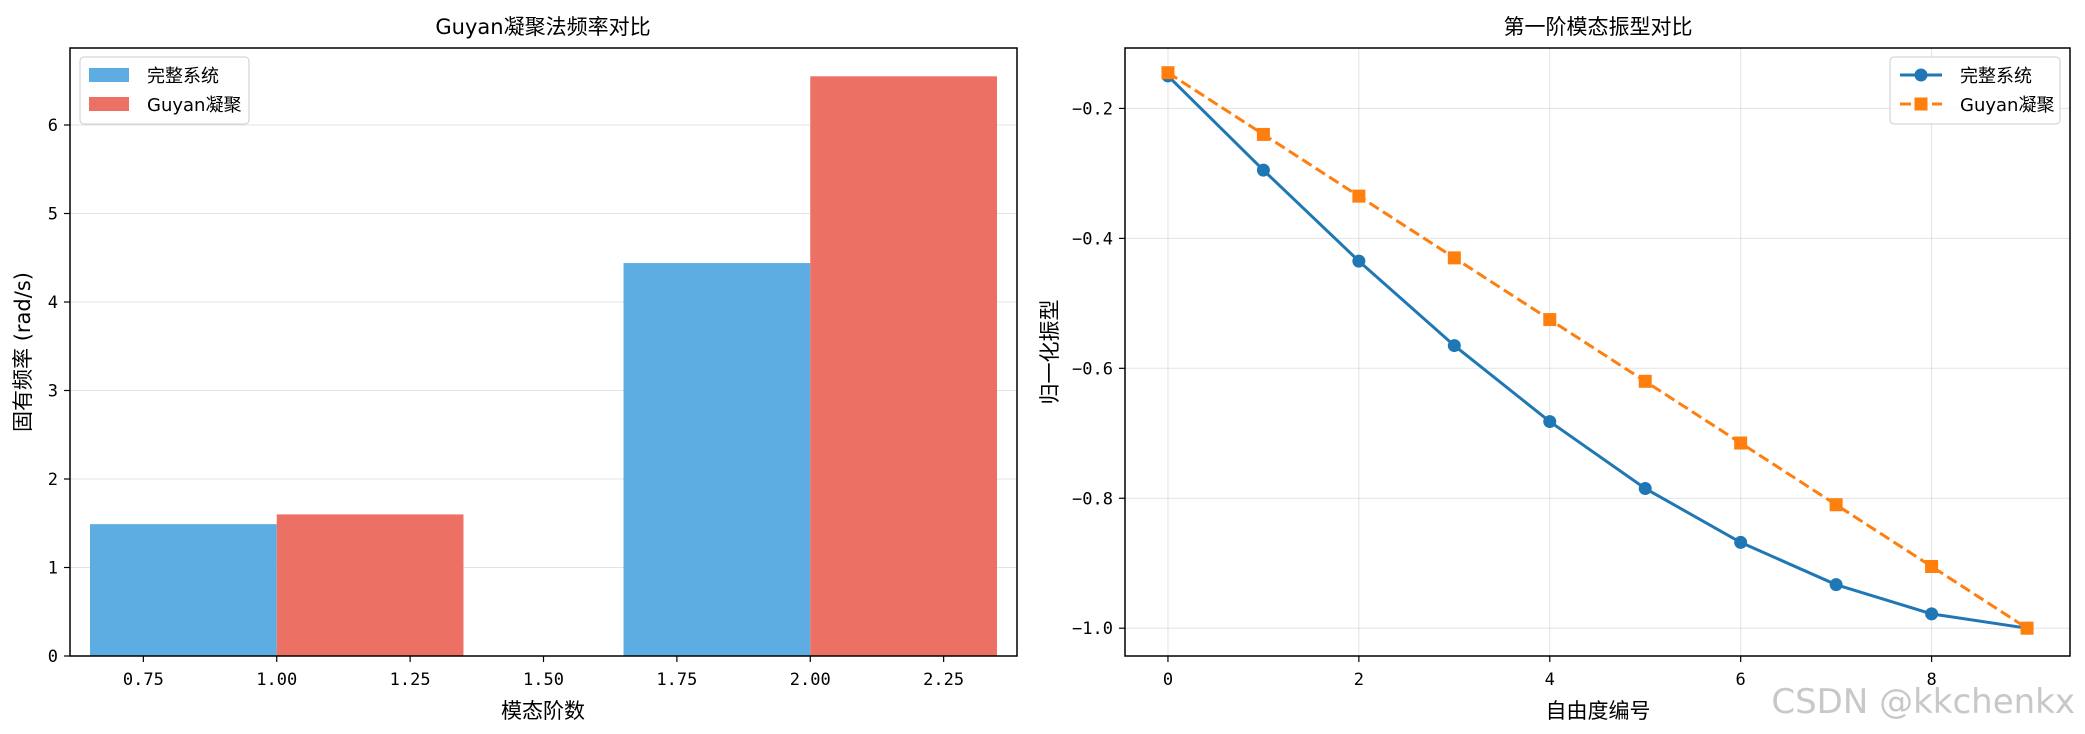 The image size is (2085, 734). Describe the element at coordinates (543, 711) in the screenshot. I see `bar-chart-x-label: 模态阶数` at that location.